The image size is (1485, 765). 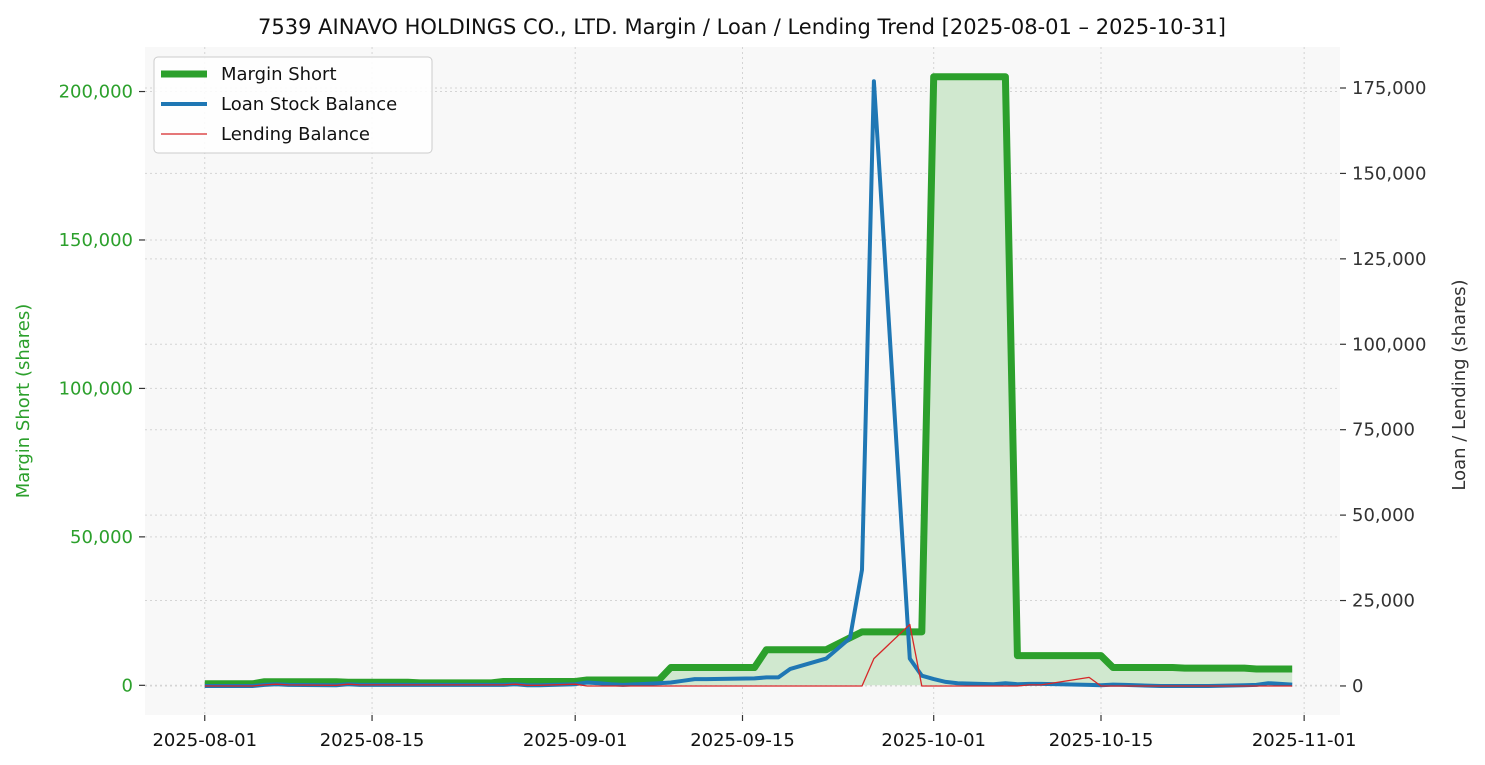 I want to click on legend-label-loan-stock-balance: Loan Stock Balance, so click(x=309, y=104).